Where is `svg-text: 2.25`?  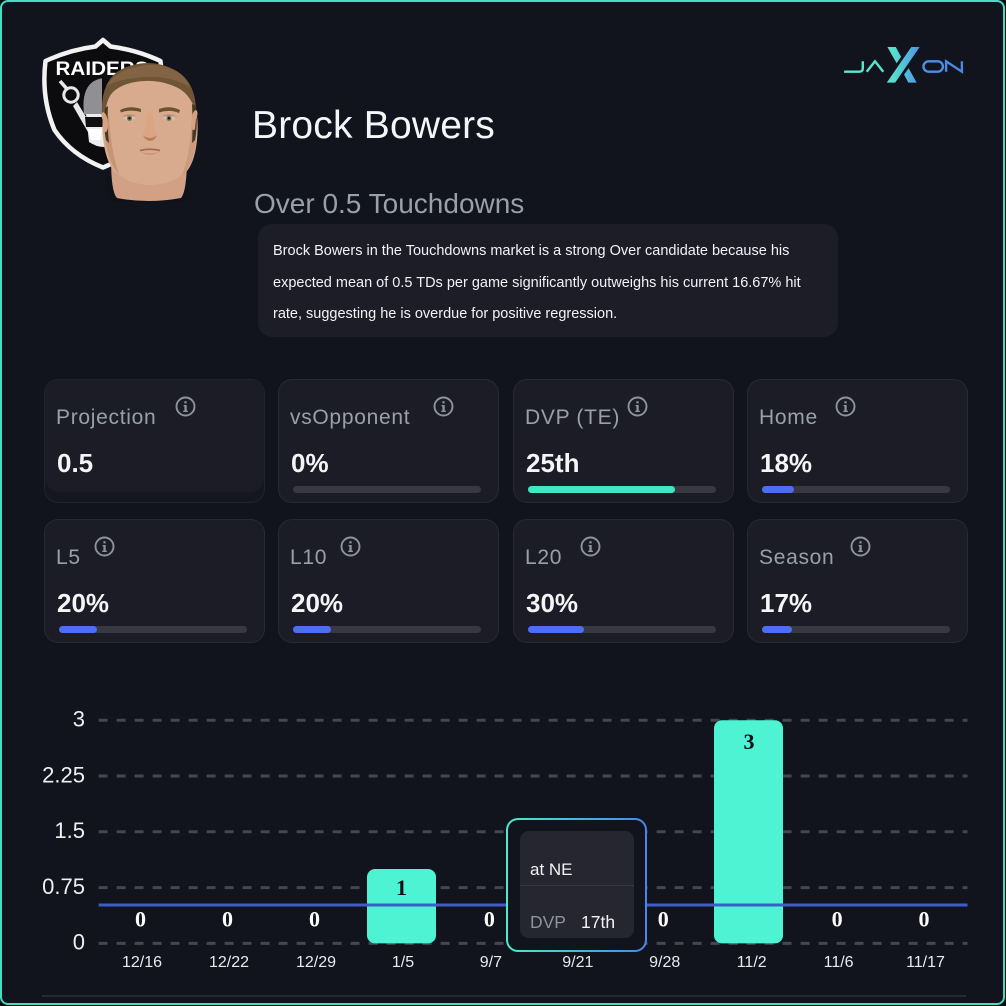
svg-text: 2.25 is located at coordinates (63, 774).